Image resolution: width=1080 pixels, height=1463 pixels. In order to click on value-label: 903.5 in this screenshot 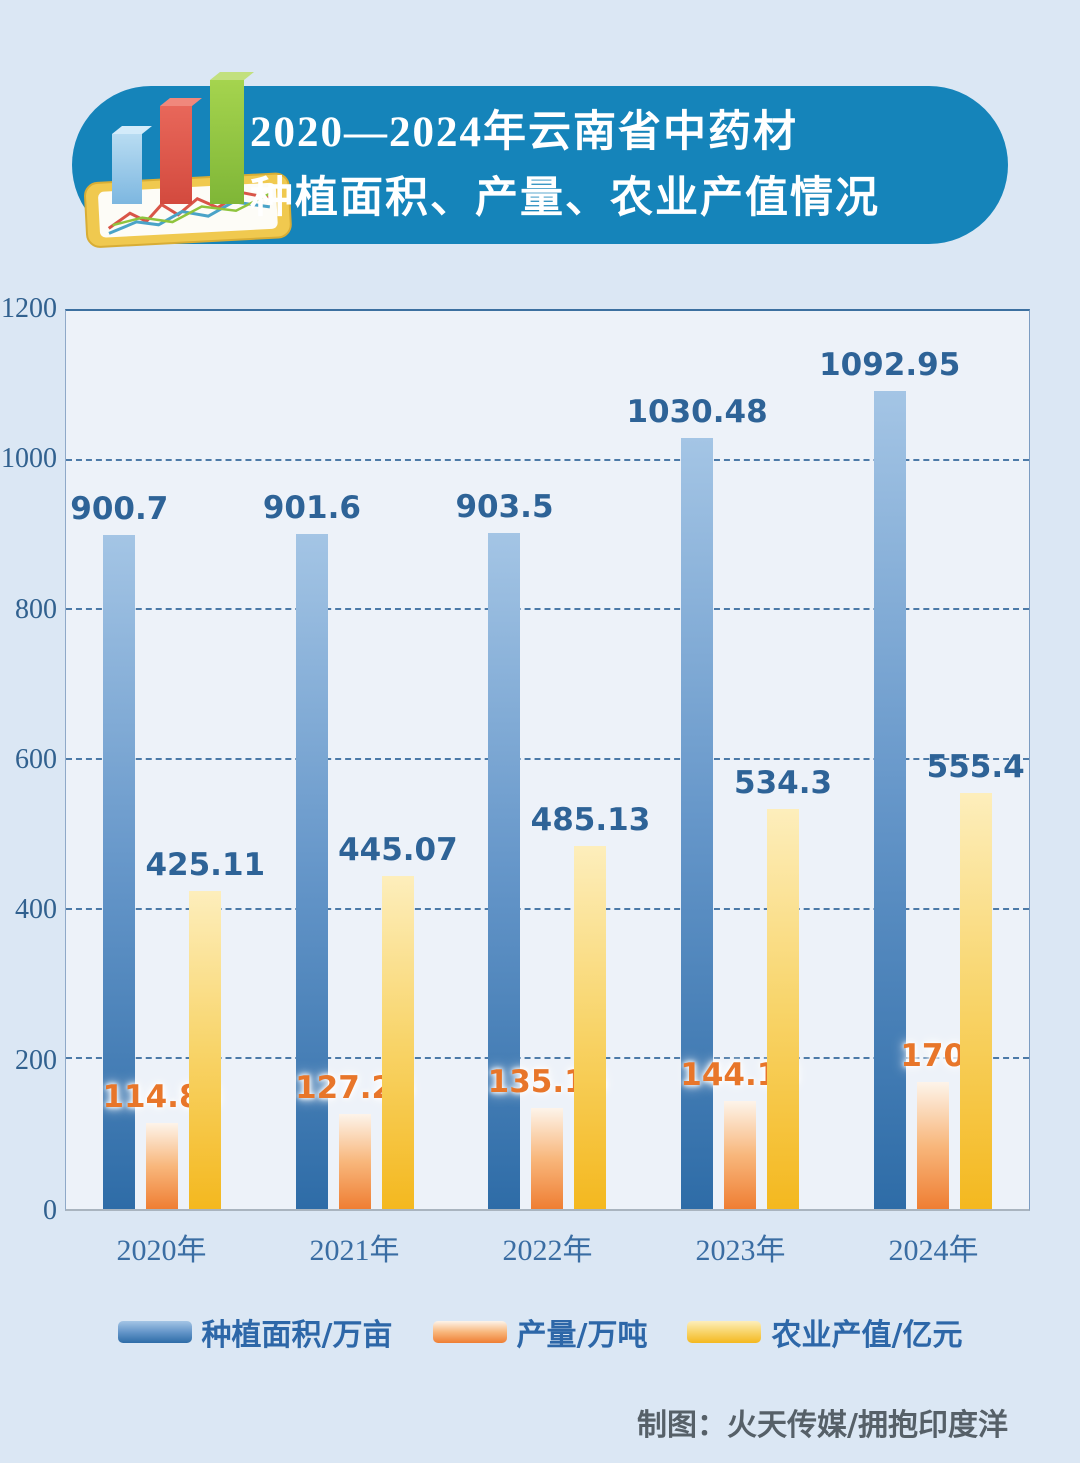, I will do `click(504, 506)`.